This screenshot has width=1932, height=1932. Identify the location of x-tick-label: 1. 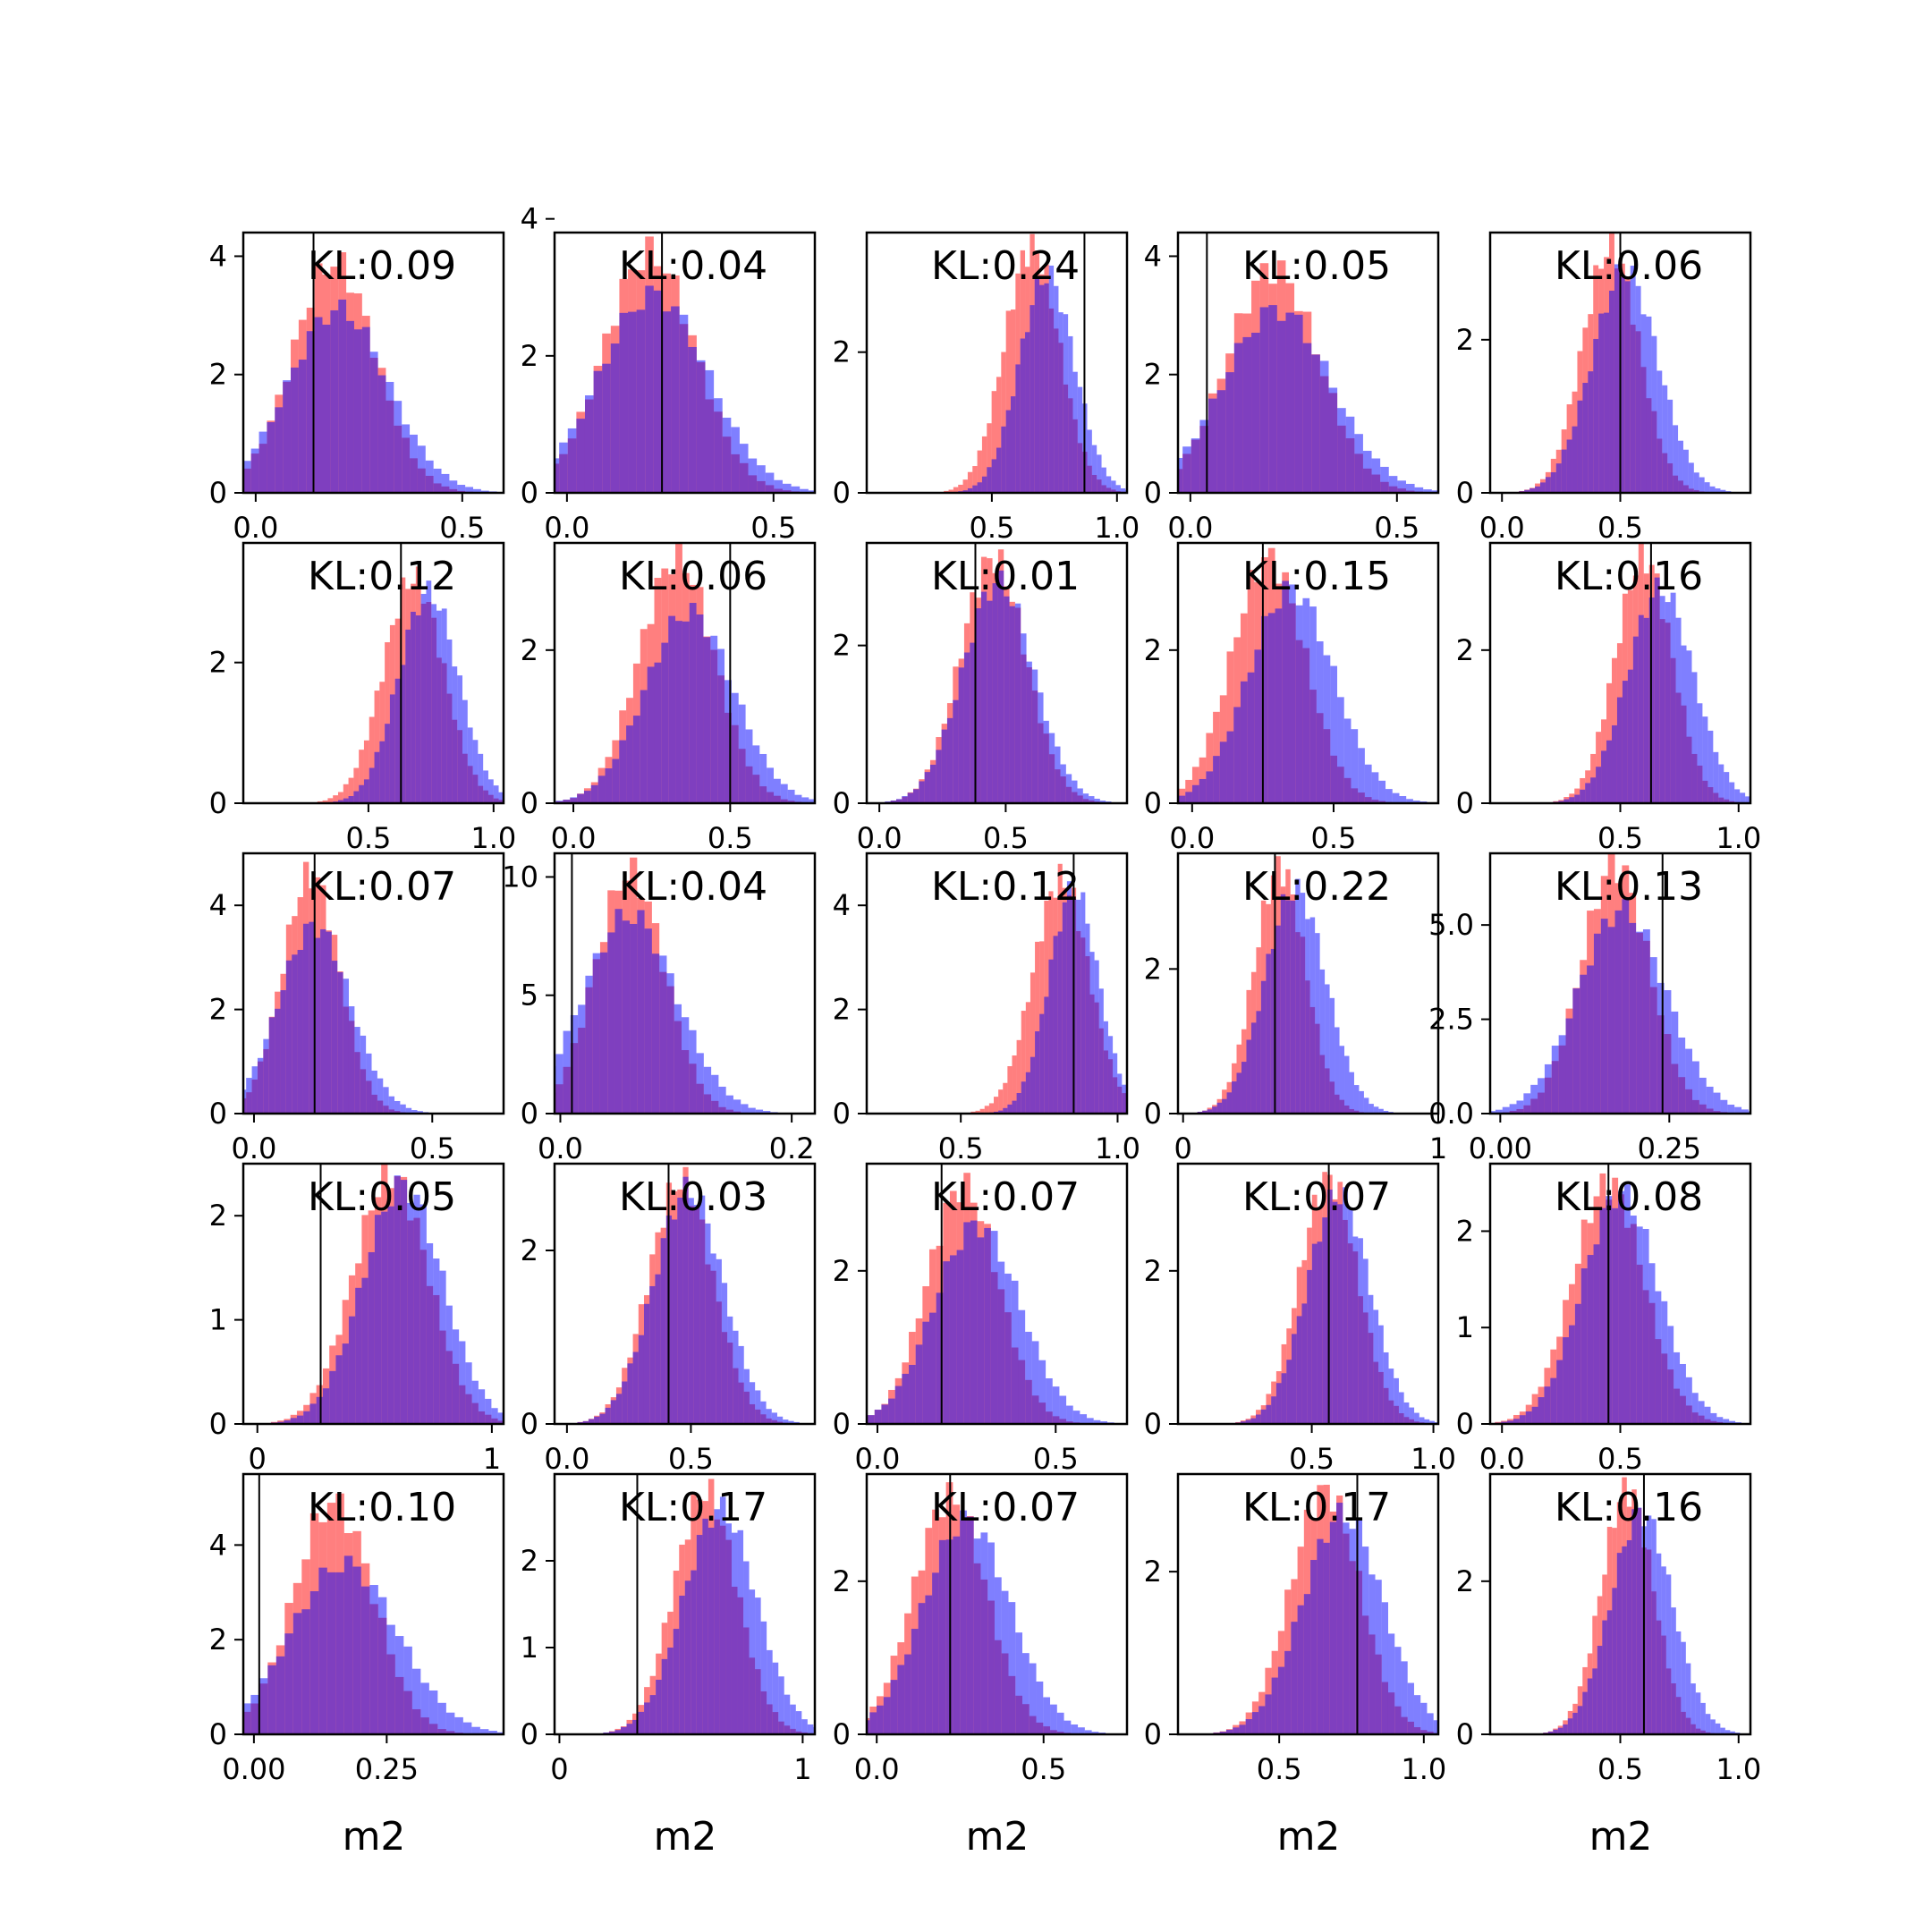
(1438, 1148).